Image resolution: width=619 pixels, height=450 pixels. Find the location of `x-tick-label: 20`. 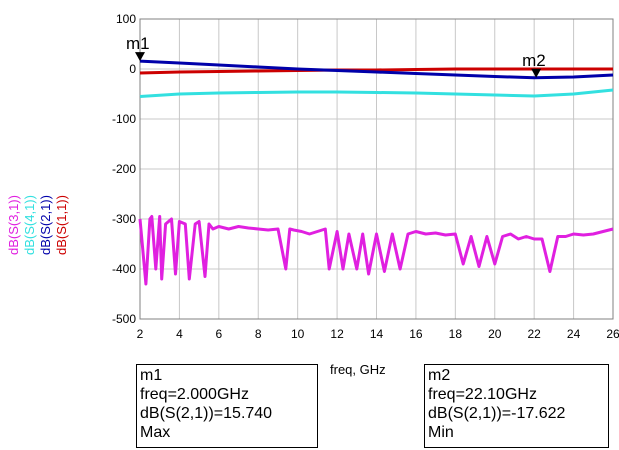

x-tick-label: 20 is located at coordinates (495, 334).